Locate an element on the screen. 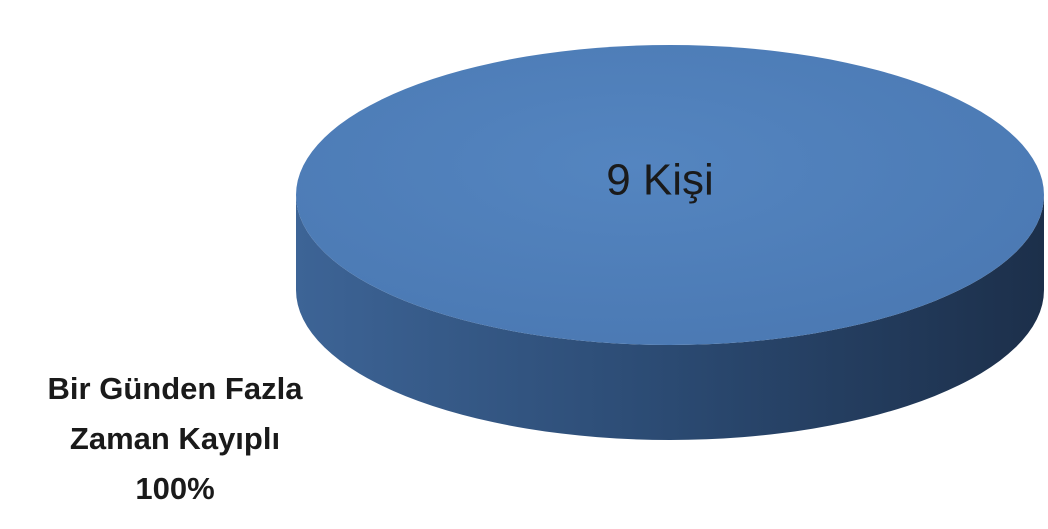 This screenshot has width=1048, height=529. data-label: 9 Kişi is located at coordinates (660, 180).